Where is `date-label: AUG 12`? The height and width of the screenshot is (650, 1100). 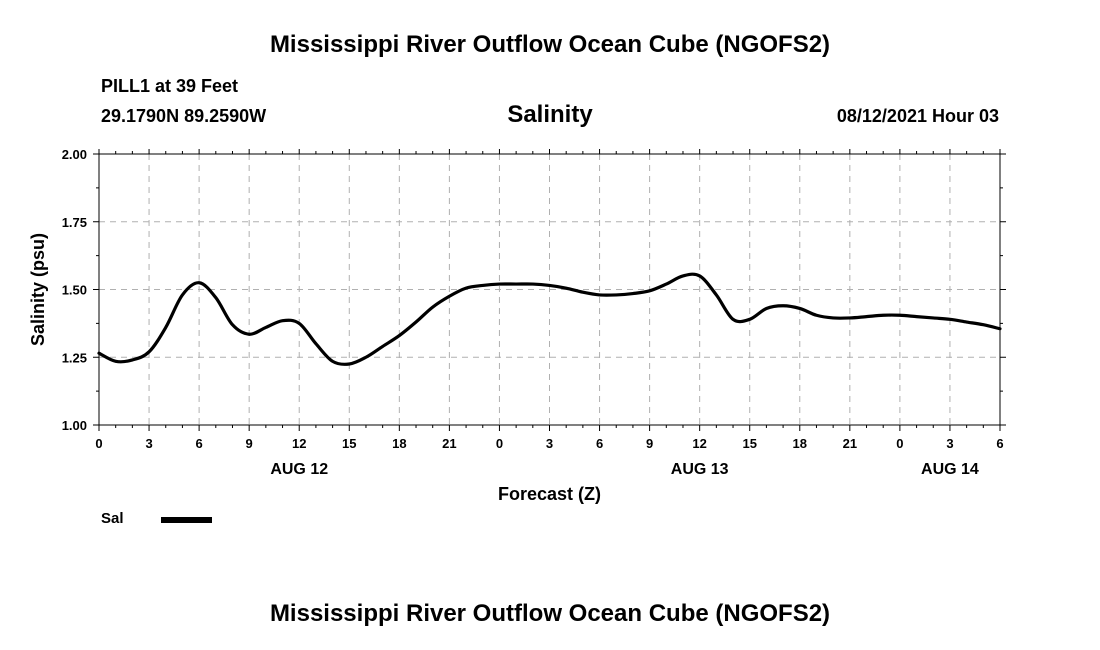
date-label: AUG 12 is located at coordinates (299, 469).